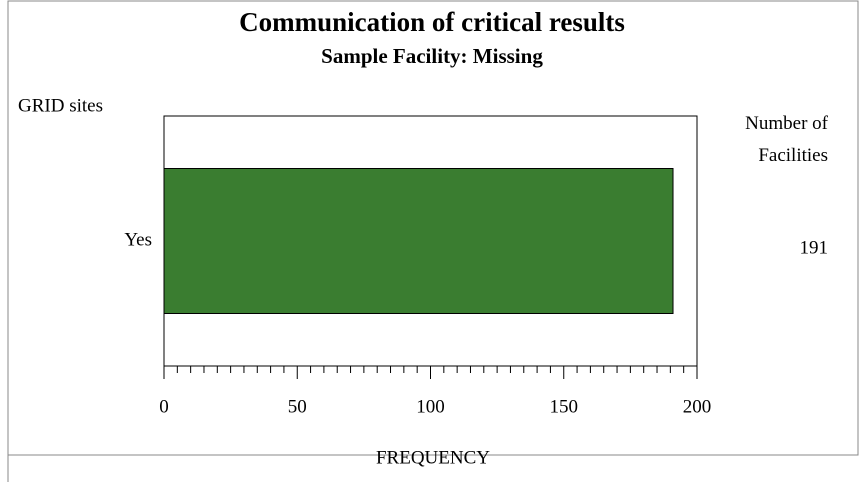 The height and width of the screenshot is (482, 865). I want to click on x-tick-label: 100, so click(430, 406).